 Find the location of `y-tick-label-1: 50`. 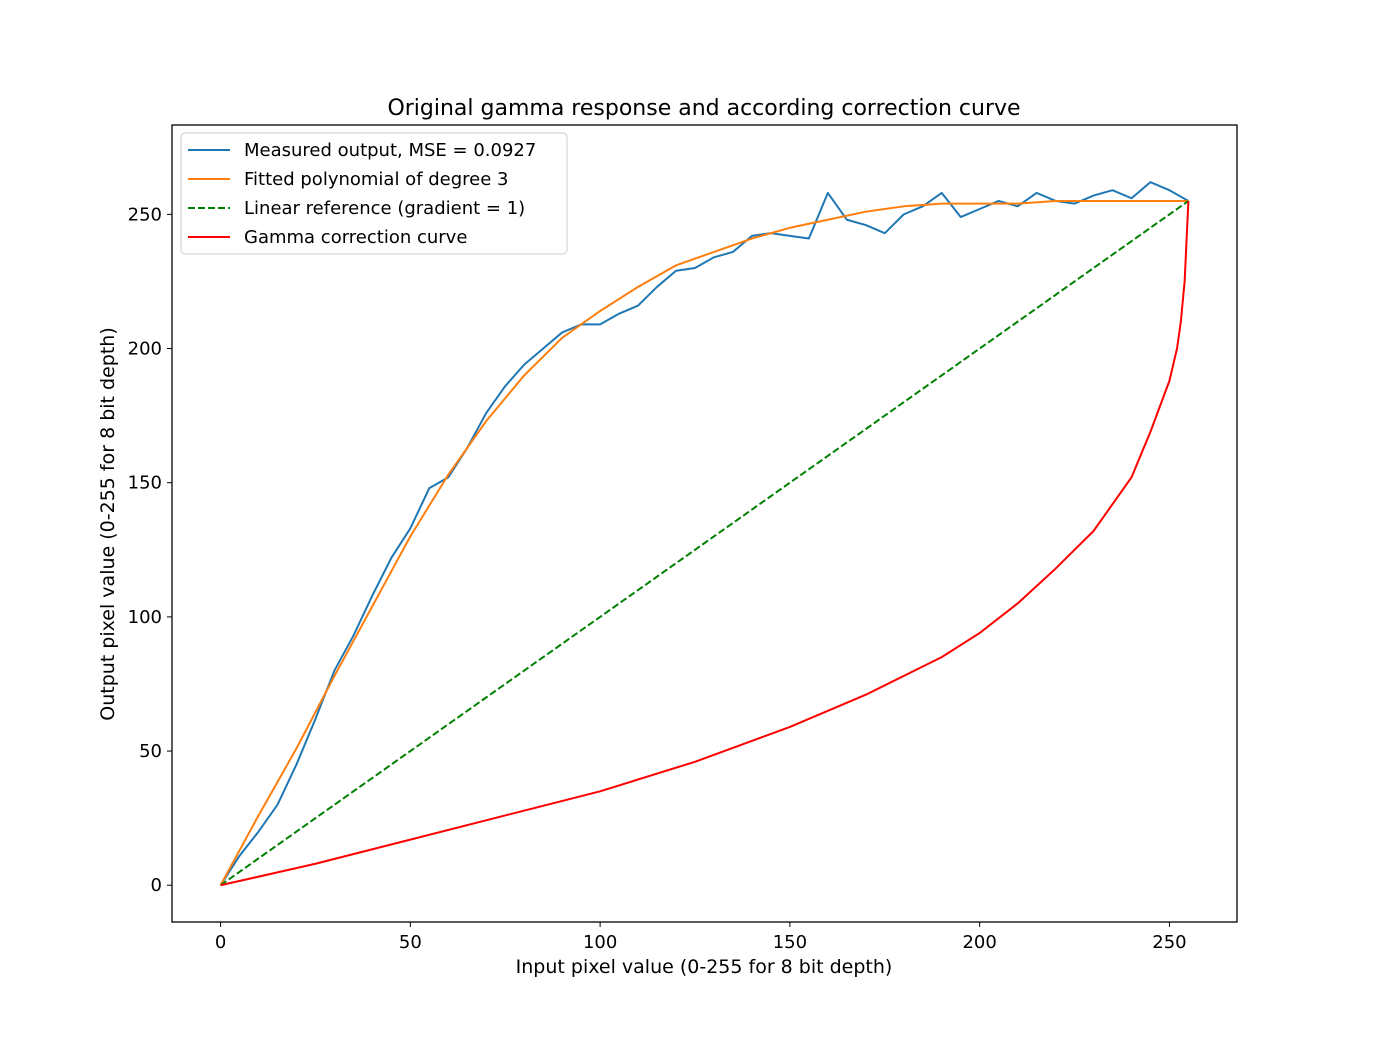

y-tick-label-1: 50 is located at coordinates (150, 751).